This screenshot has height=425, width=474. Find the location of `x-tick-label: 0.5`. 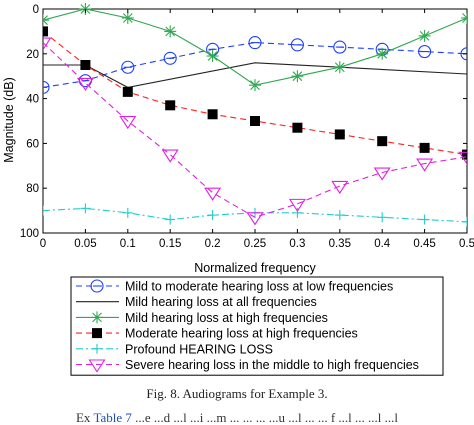

x-tick-label: 0.5 is located at coordinates (466, 244).